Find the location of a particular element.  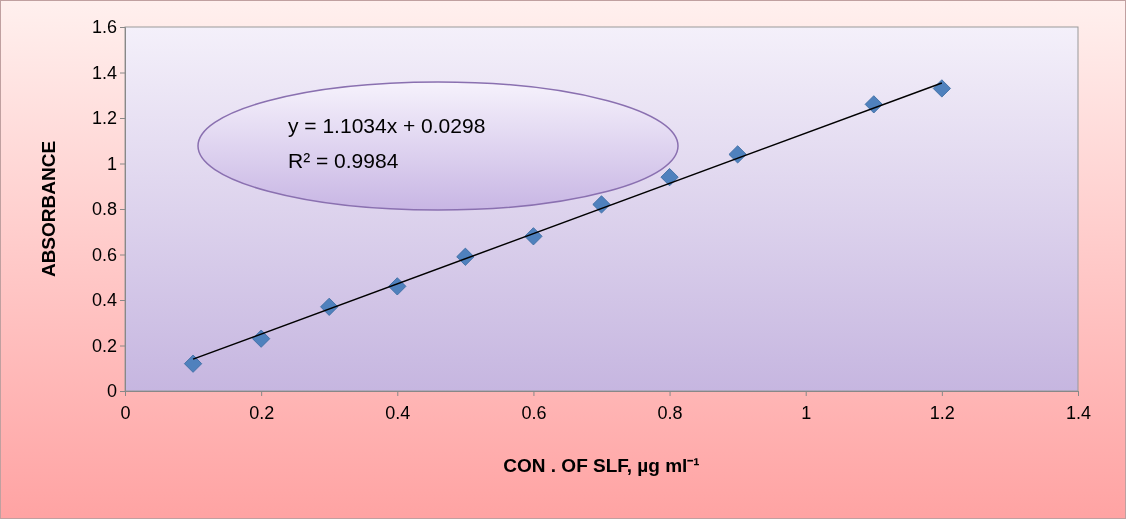

x-tick-label: 0 is located at coordinates (125, 412).